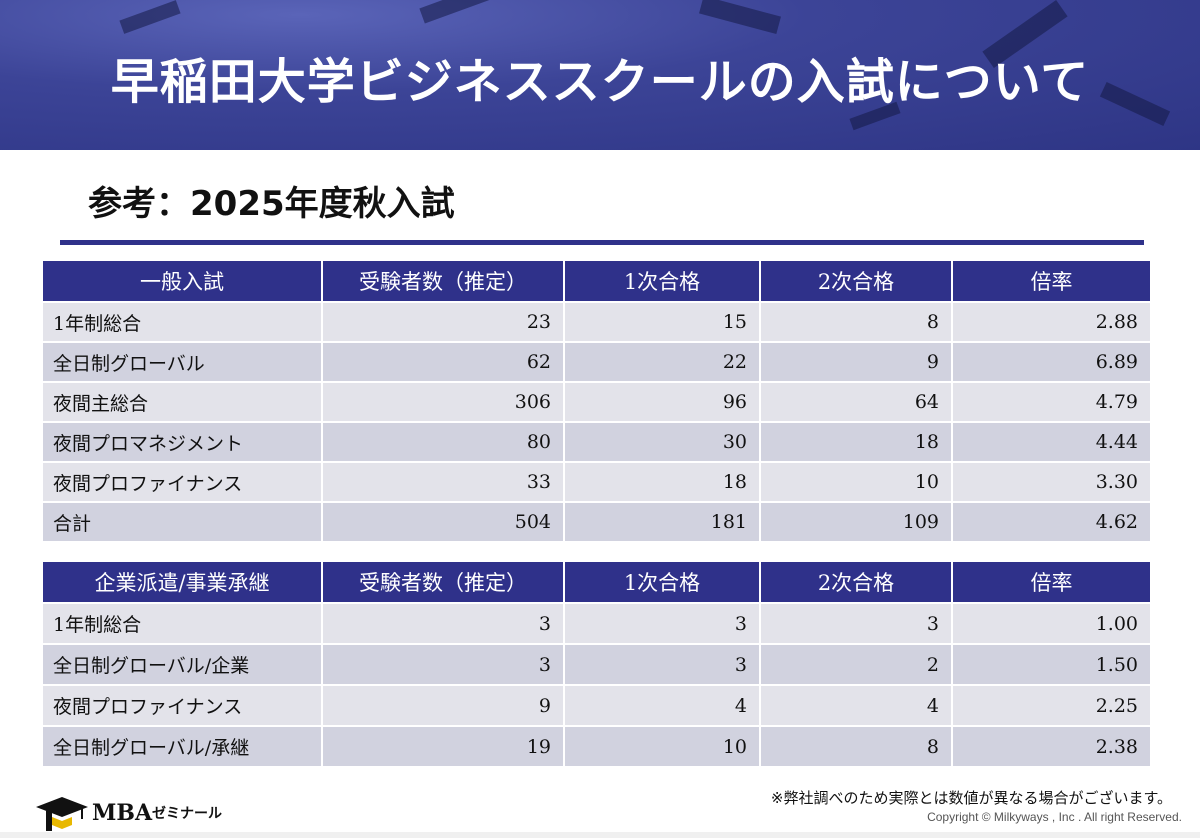  Describe the element at coordinates (183, 281) in the screenshot. I see `column-header-category: 一般入試` at that location.